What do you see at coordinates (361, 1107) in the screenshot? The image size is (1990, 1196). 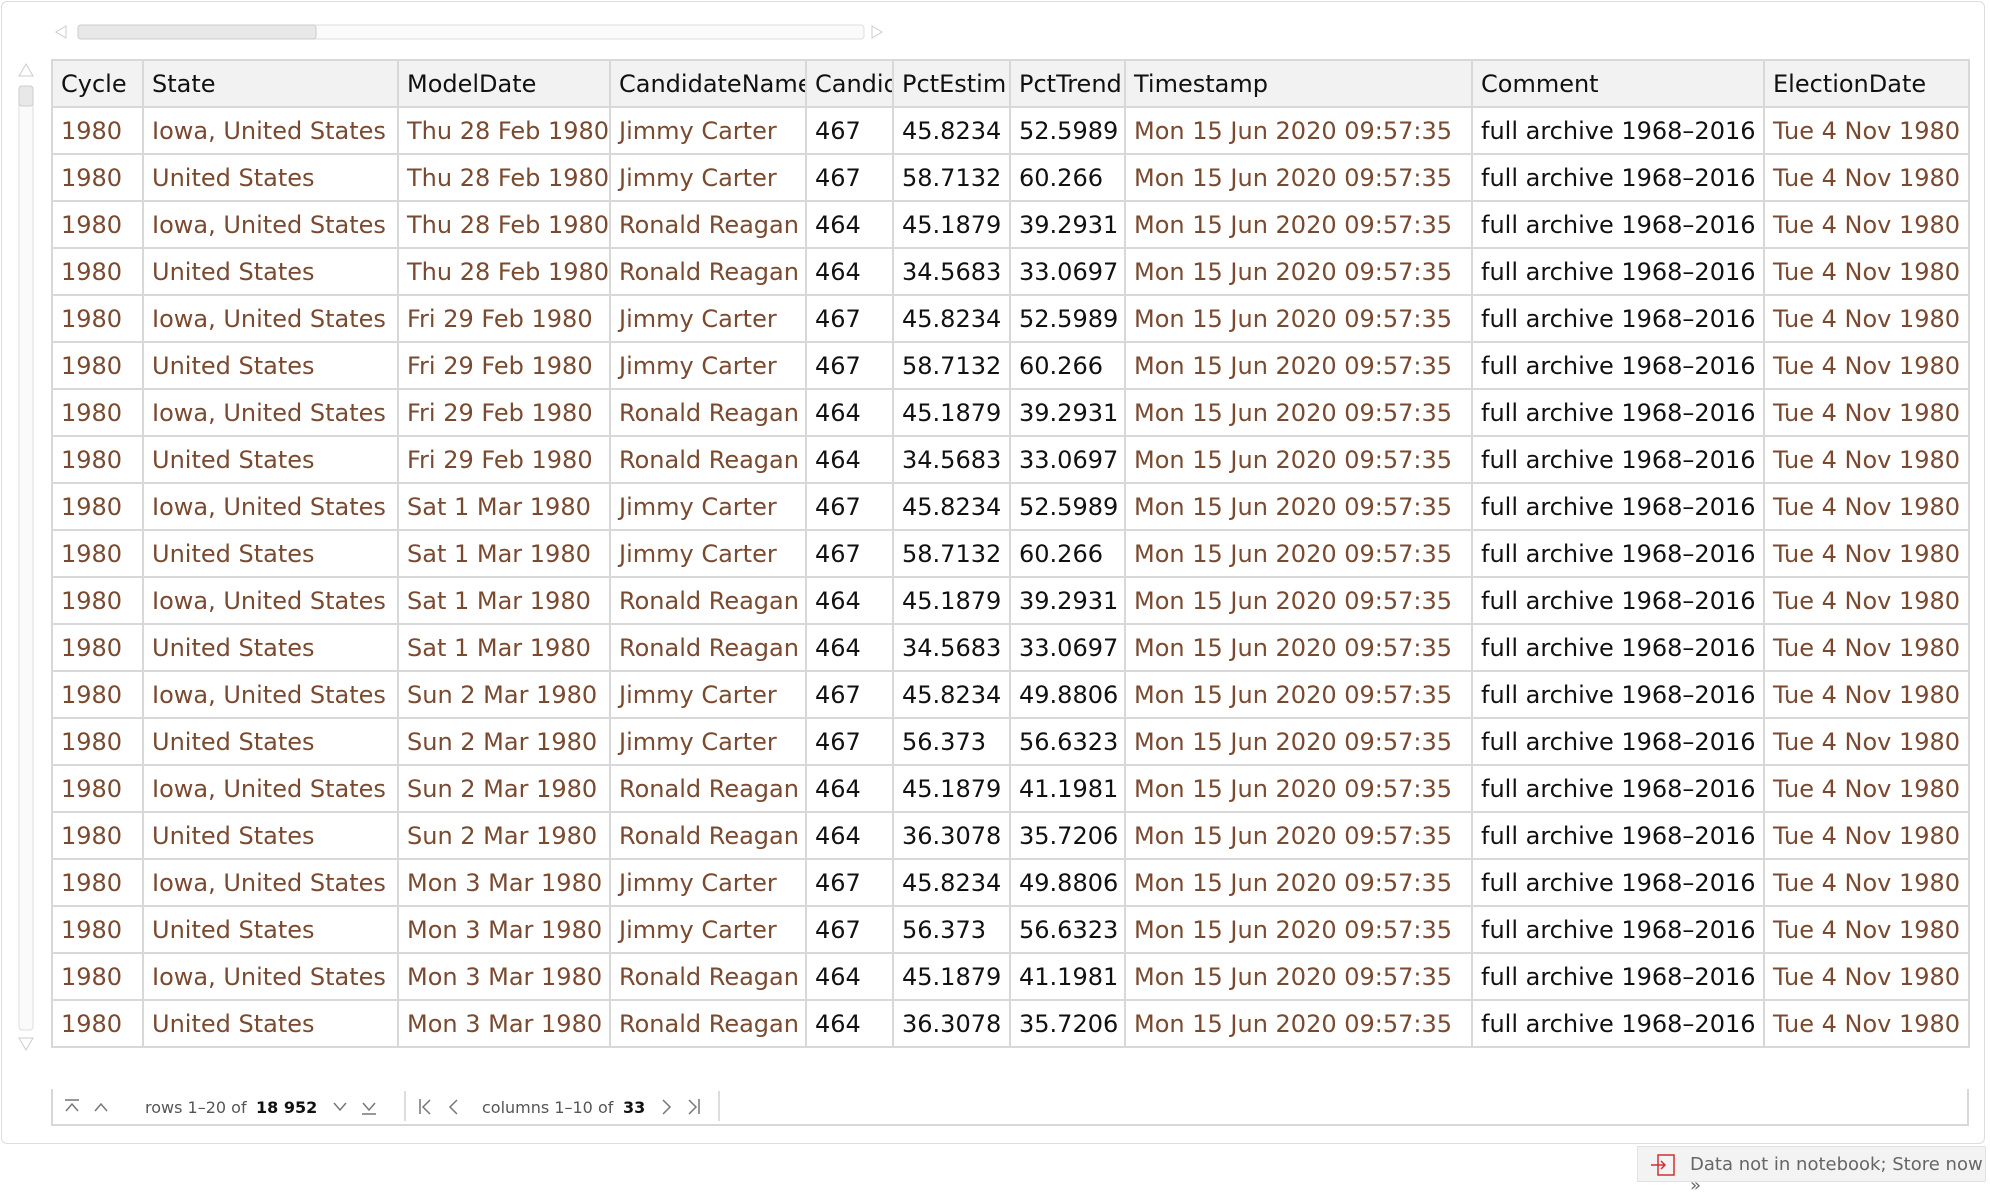 I see `row-nav-down` at bounding box center [361, 1107].